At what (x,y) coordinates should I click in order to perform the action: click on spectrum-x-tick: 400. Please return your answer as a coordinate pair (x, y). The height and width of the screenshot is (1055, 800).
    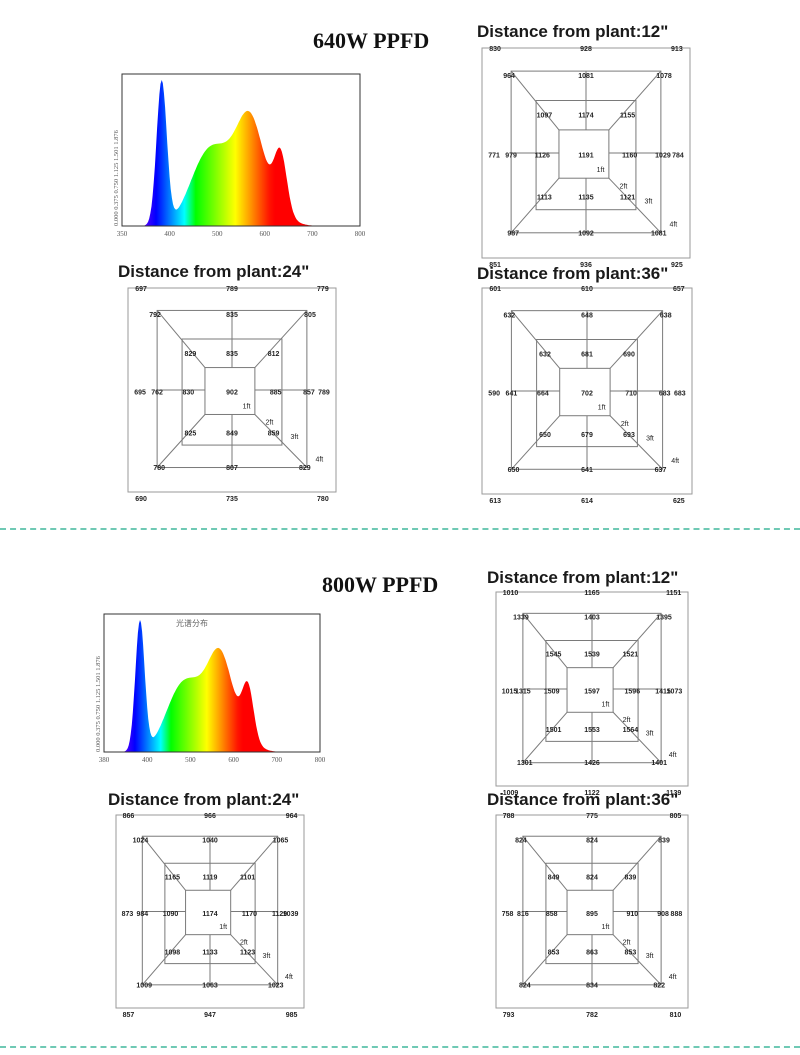
    Looking at the image, I should click on (169, 234).